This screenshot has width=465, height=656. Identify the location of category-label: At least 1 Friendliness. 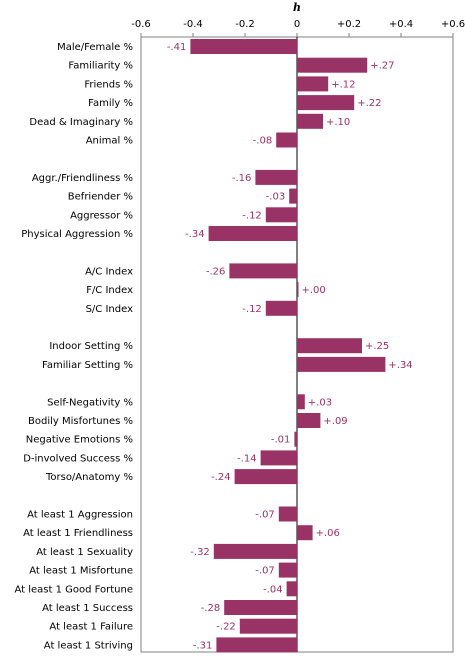
(78, 533).